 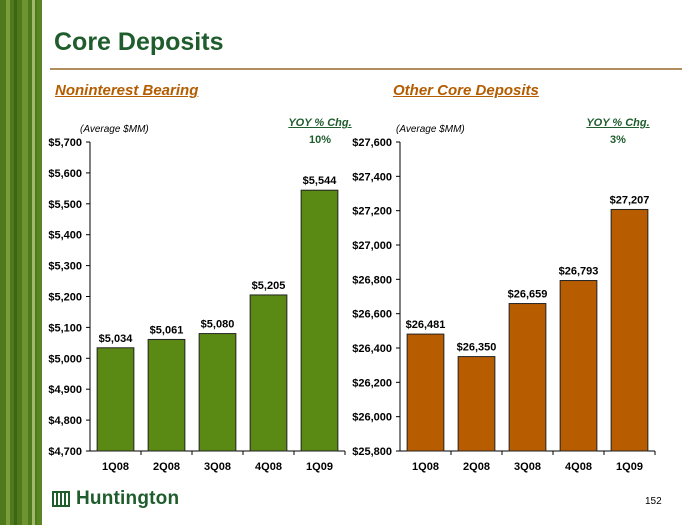 I want to click on huntington-logo-icon, so click(x=61, y=499).